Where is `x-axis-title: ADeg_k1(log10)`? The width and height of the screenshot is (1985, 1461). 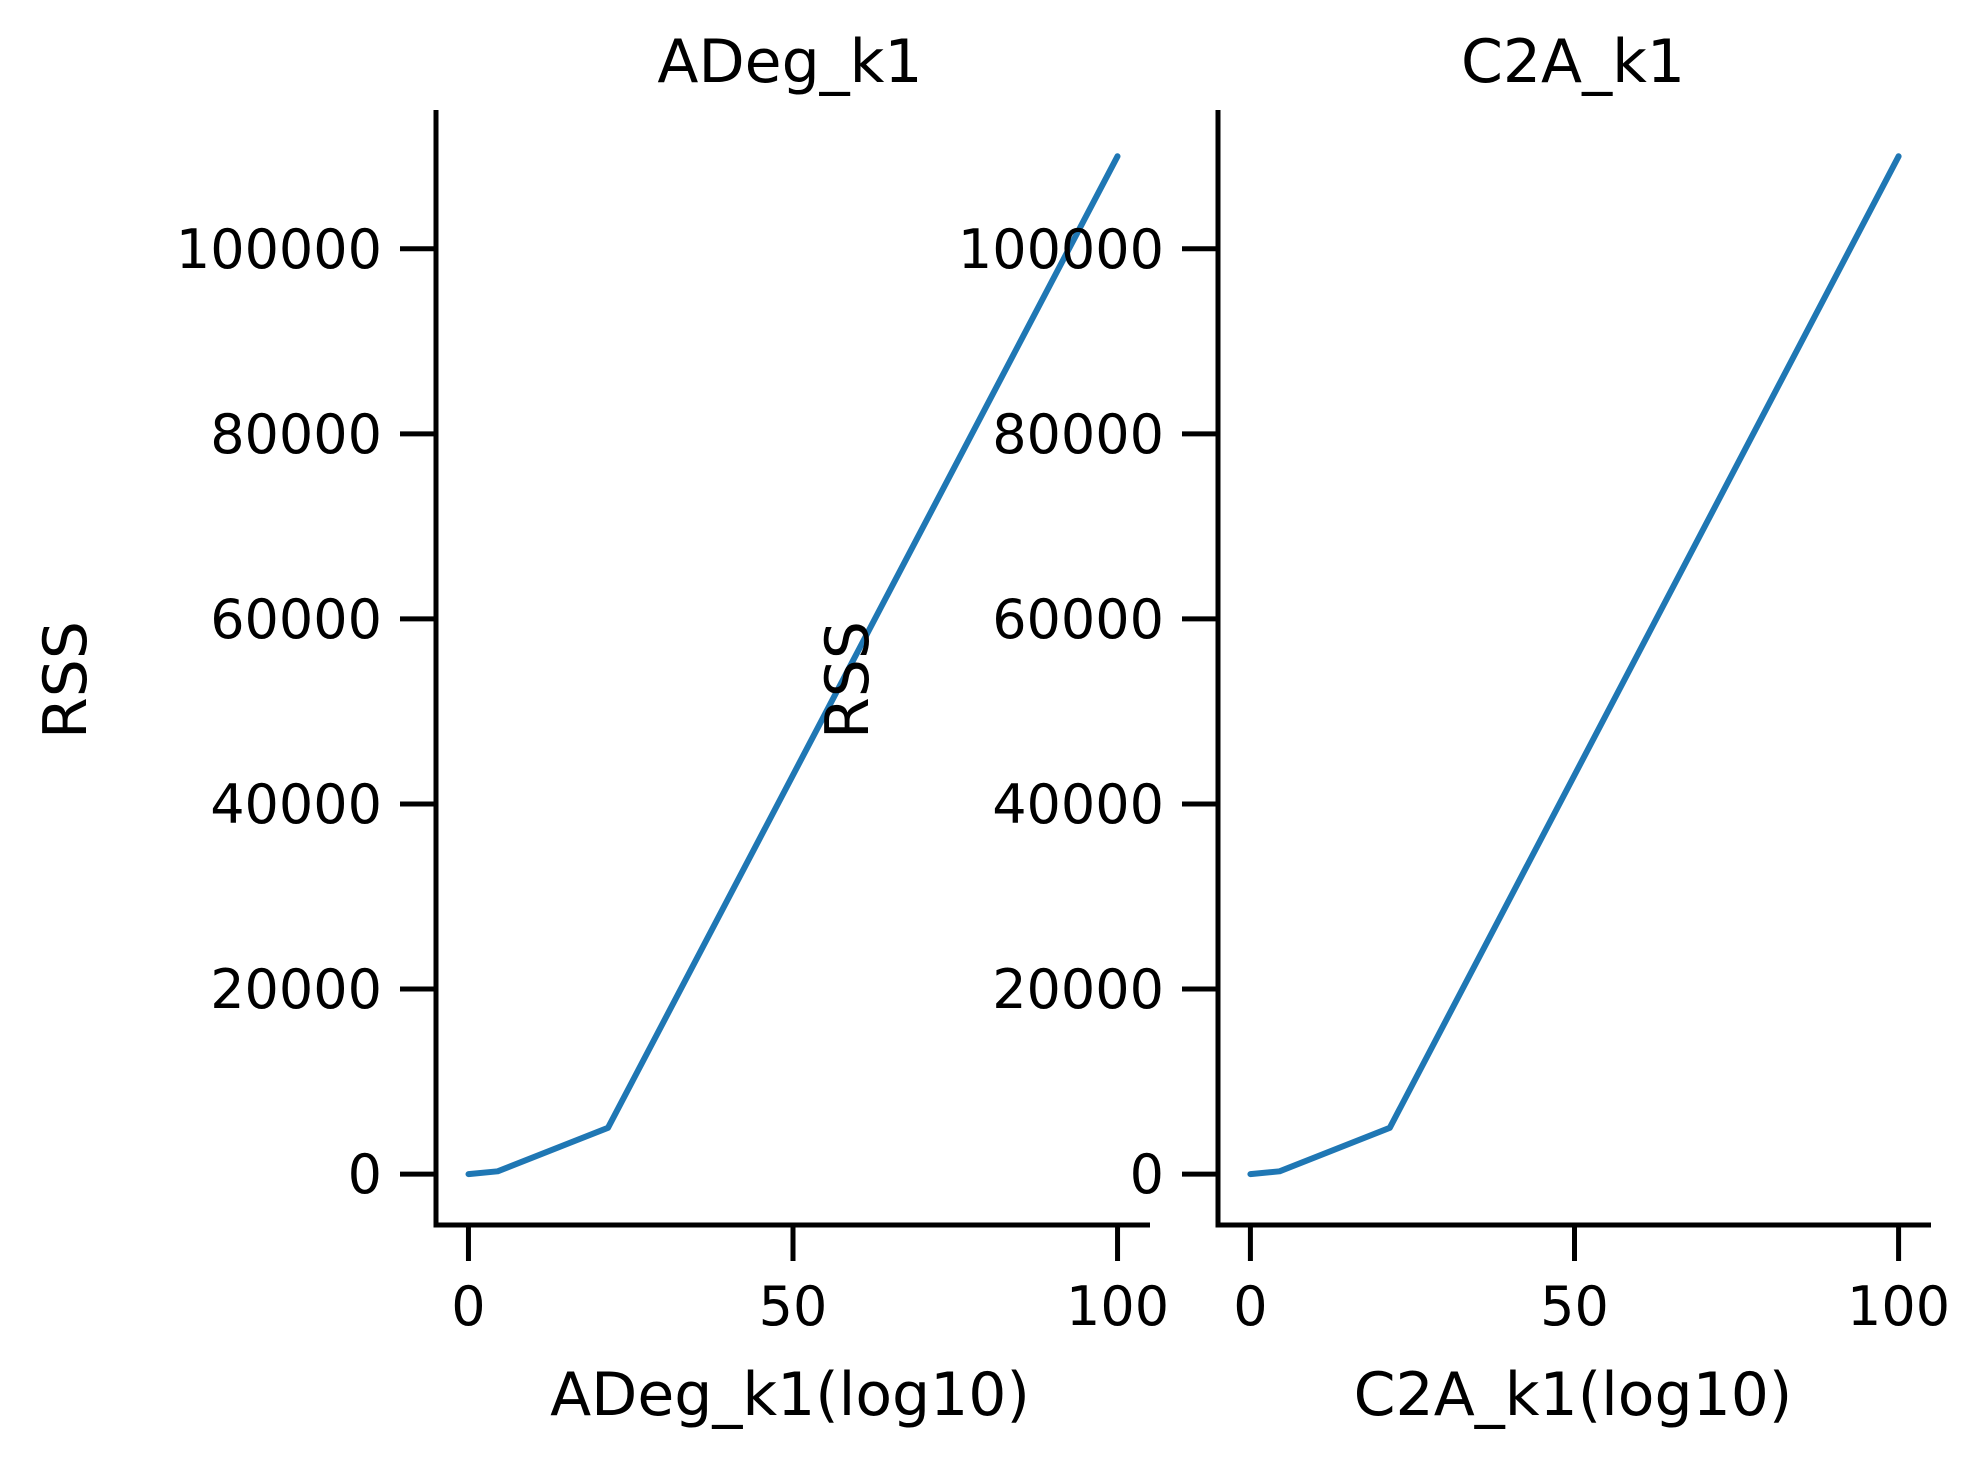
x-axis-title: ADeg_k1(log10) is located at coordinates (790, 1395).